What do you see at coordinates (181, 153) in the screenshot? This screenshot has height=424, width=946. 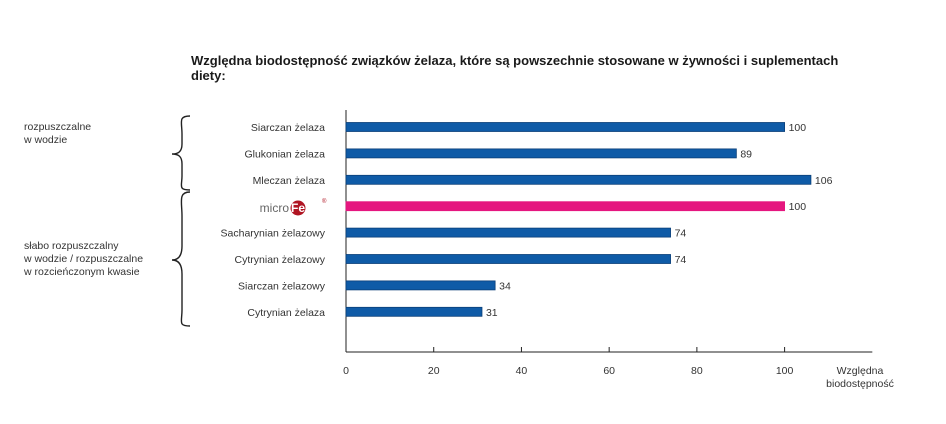 I see `brace-soluble` at bounding box center [181, 153].